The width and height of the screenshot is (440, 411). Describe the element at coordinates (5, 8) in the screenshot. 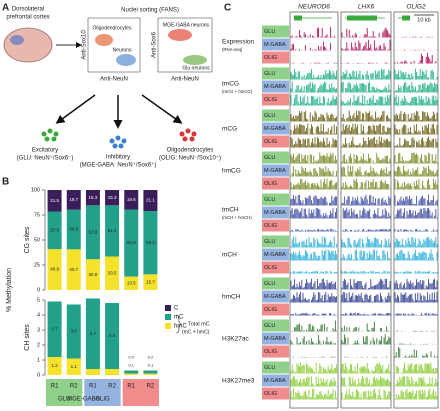

I see `panel-label: A` at that location.